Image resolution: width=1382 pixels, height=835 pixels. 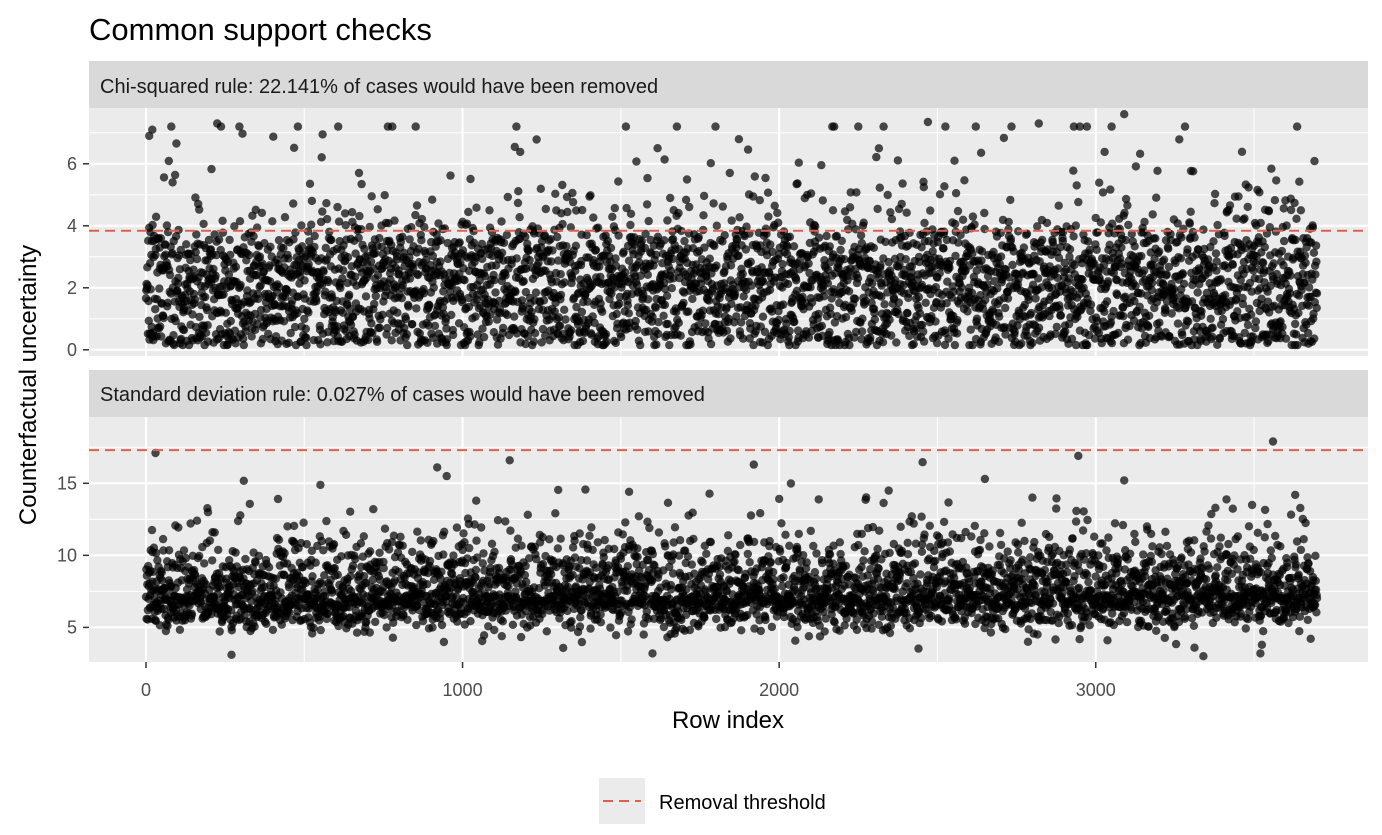 I want to click on chart-title: Common support checks, so click(x=260, y=29).